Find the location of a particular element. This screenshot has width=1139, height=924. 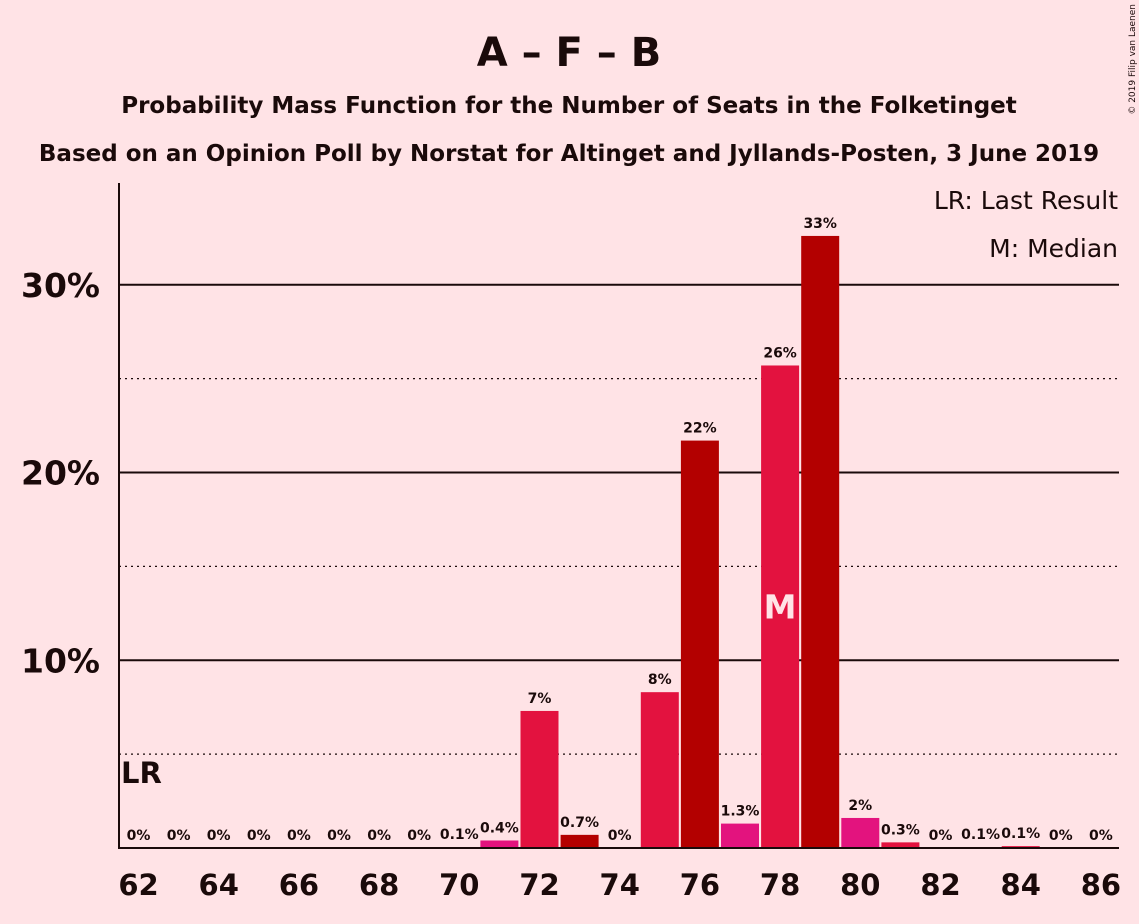

x-tick-64: 64 is located at coordinates (219, 885).